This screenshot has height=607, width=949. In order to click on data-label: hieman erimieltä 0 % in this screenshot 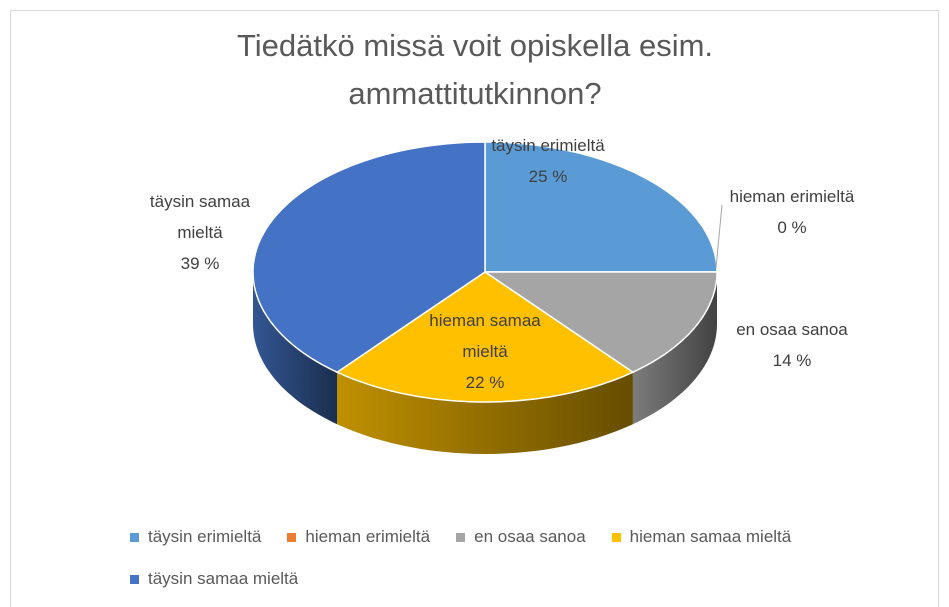, I will do `click(792, 212)`.